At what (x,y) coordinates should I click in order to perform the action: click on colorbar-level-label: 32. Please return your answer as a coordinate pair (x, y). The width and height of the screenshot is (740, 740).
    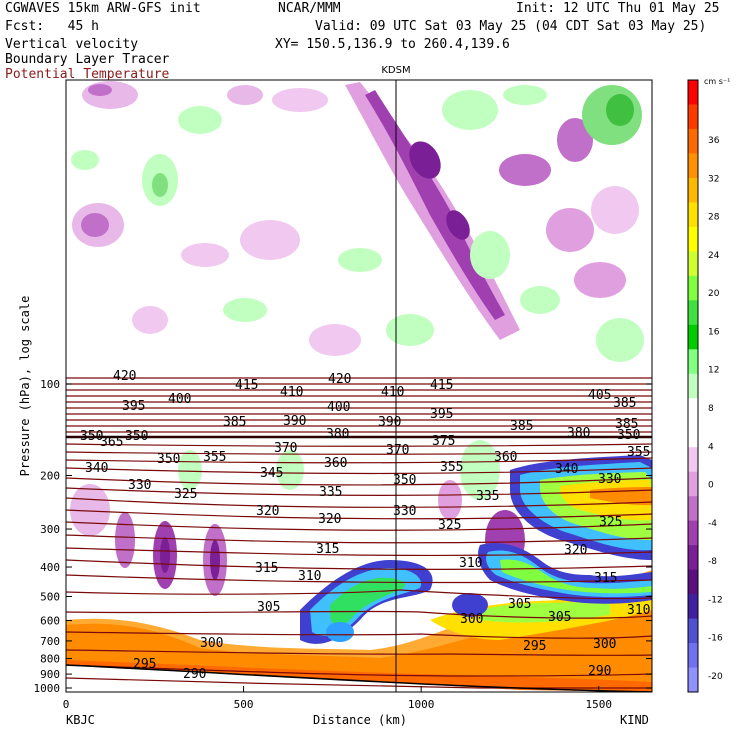
    Looking at the image, I should click on (713, 179).